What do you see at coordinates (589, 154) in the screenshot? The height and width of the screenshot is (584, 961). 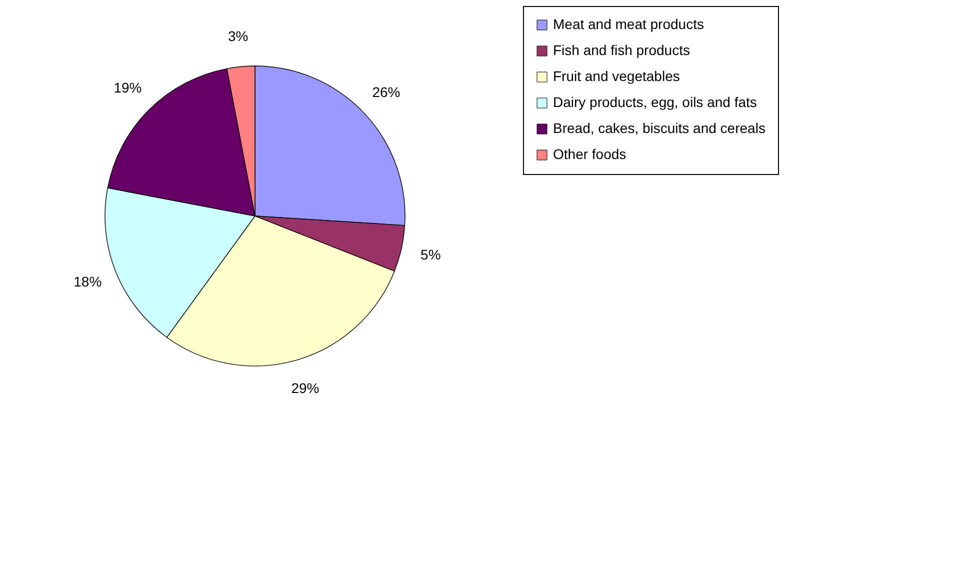 I see `legend-label: Other foods` at bounding box center [589, 154].